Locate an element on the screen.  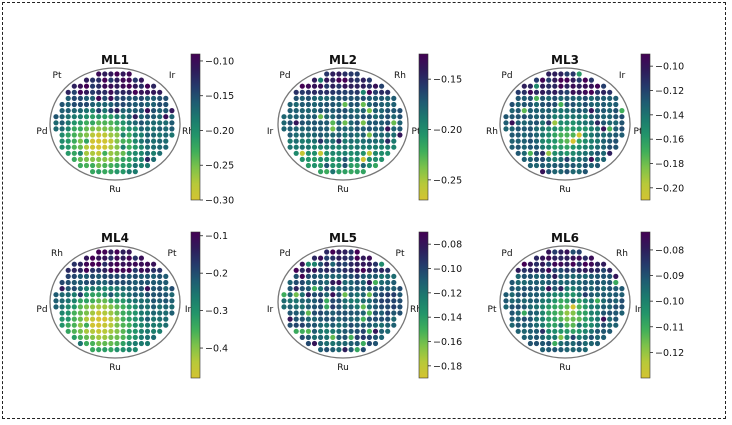
element-label-pt: Pt is located at coordinates (172, 254).